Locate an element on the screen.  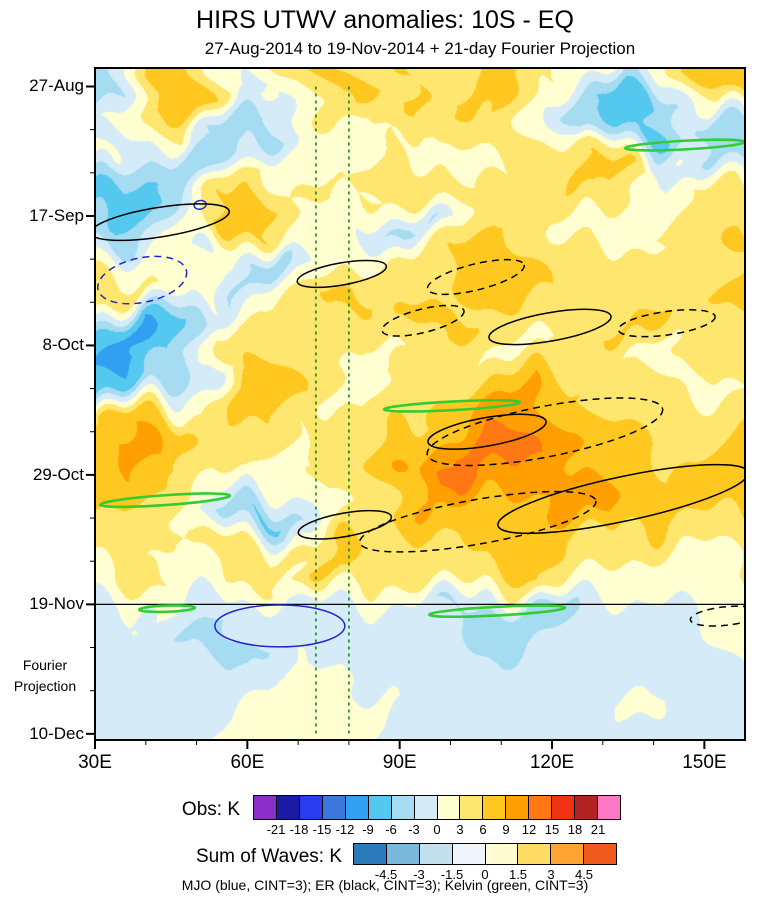
obs-colorbar-tick: -21 is located at coordinates (276, 829).